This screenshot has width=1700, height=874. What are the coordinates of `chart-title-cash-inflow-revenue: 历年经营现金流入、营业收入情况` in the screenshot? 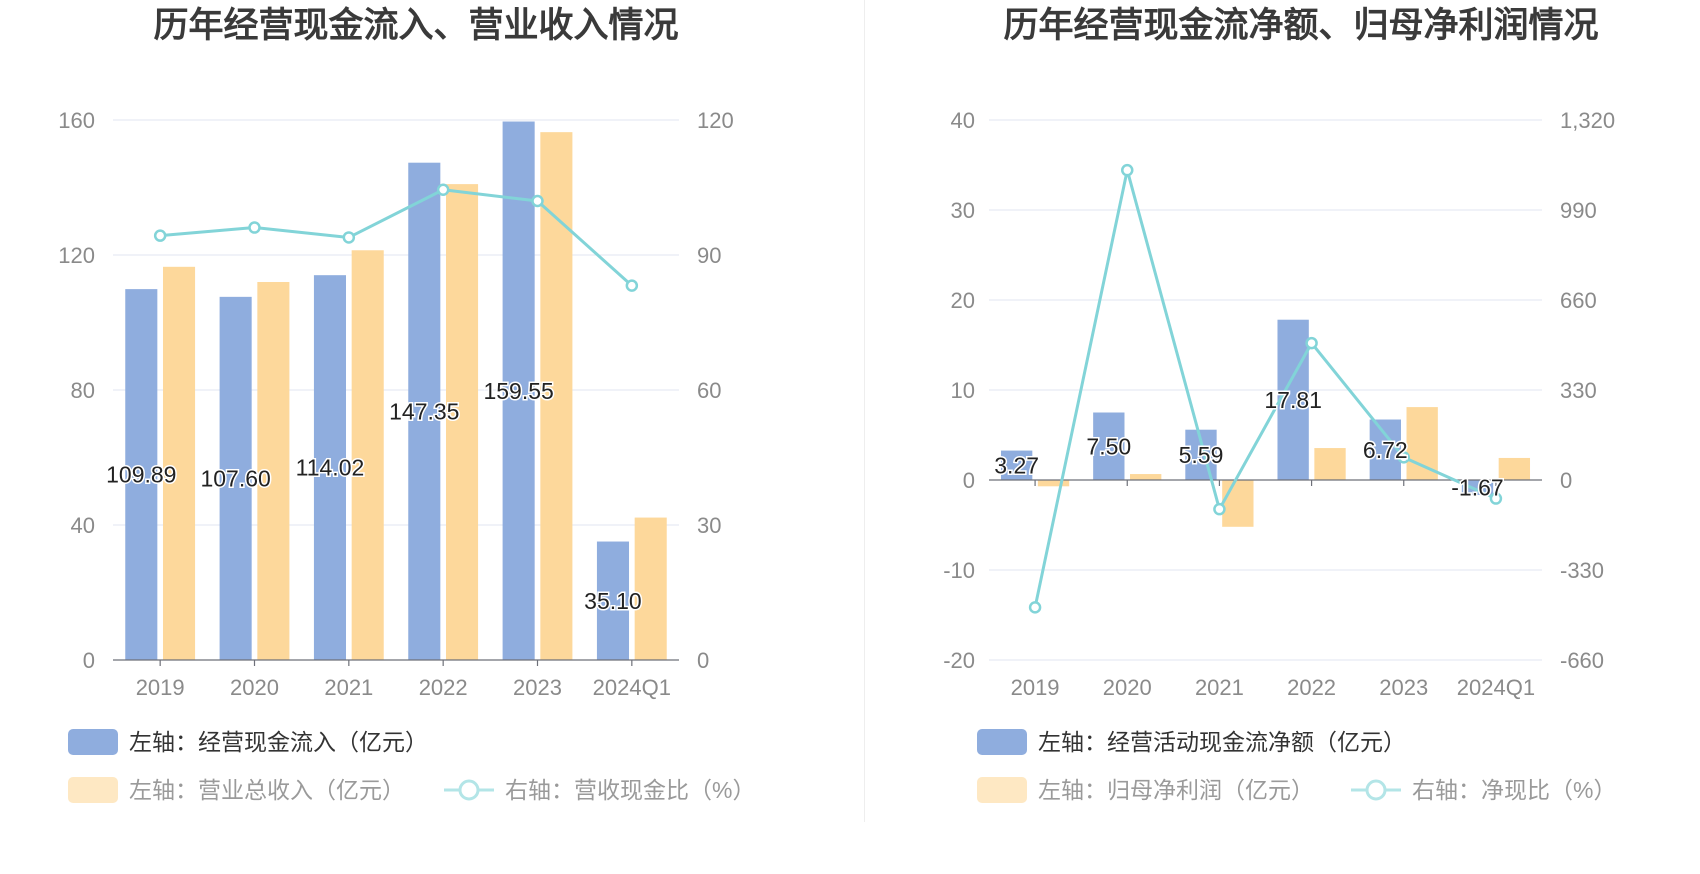 It's located at (416, 25).